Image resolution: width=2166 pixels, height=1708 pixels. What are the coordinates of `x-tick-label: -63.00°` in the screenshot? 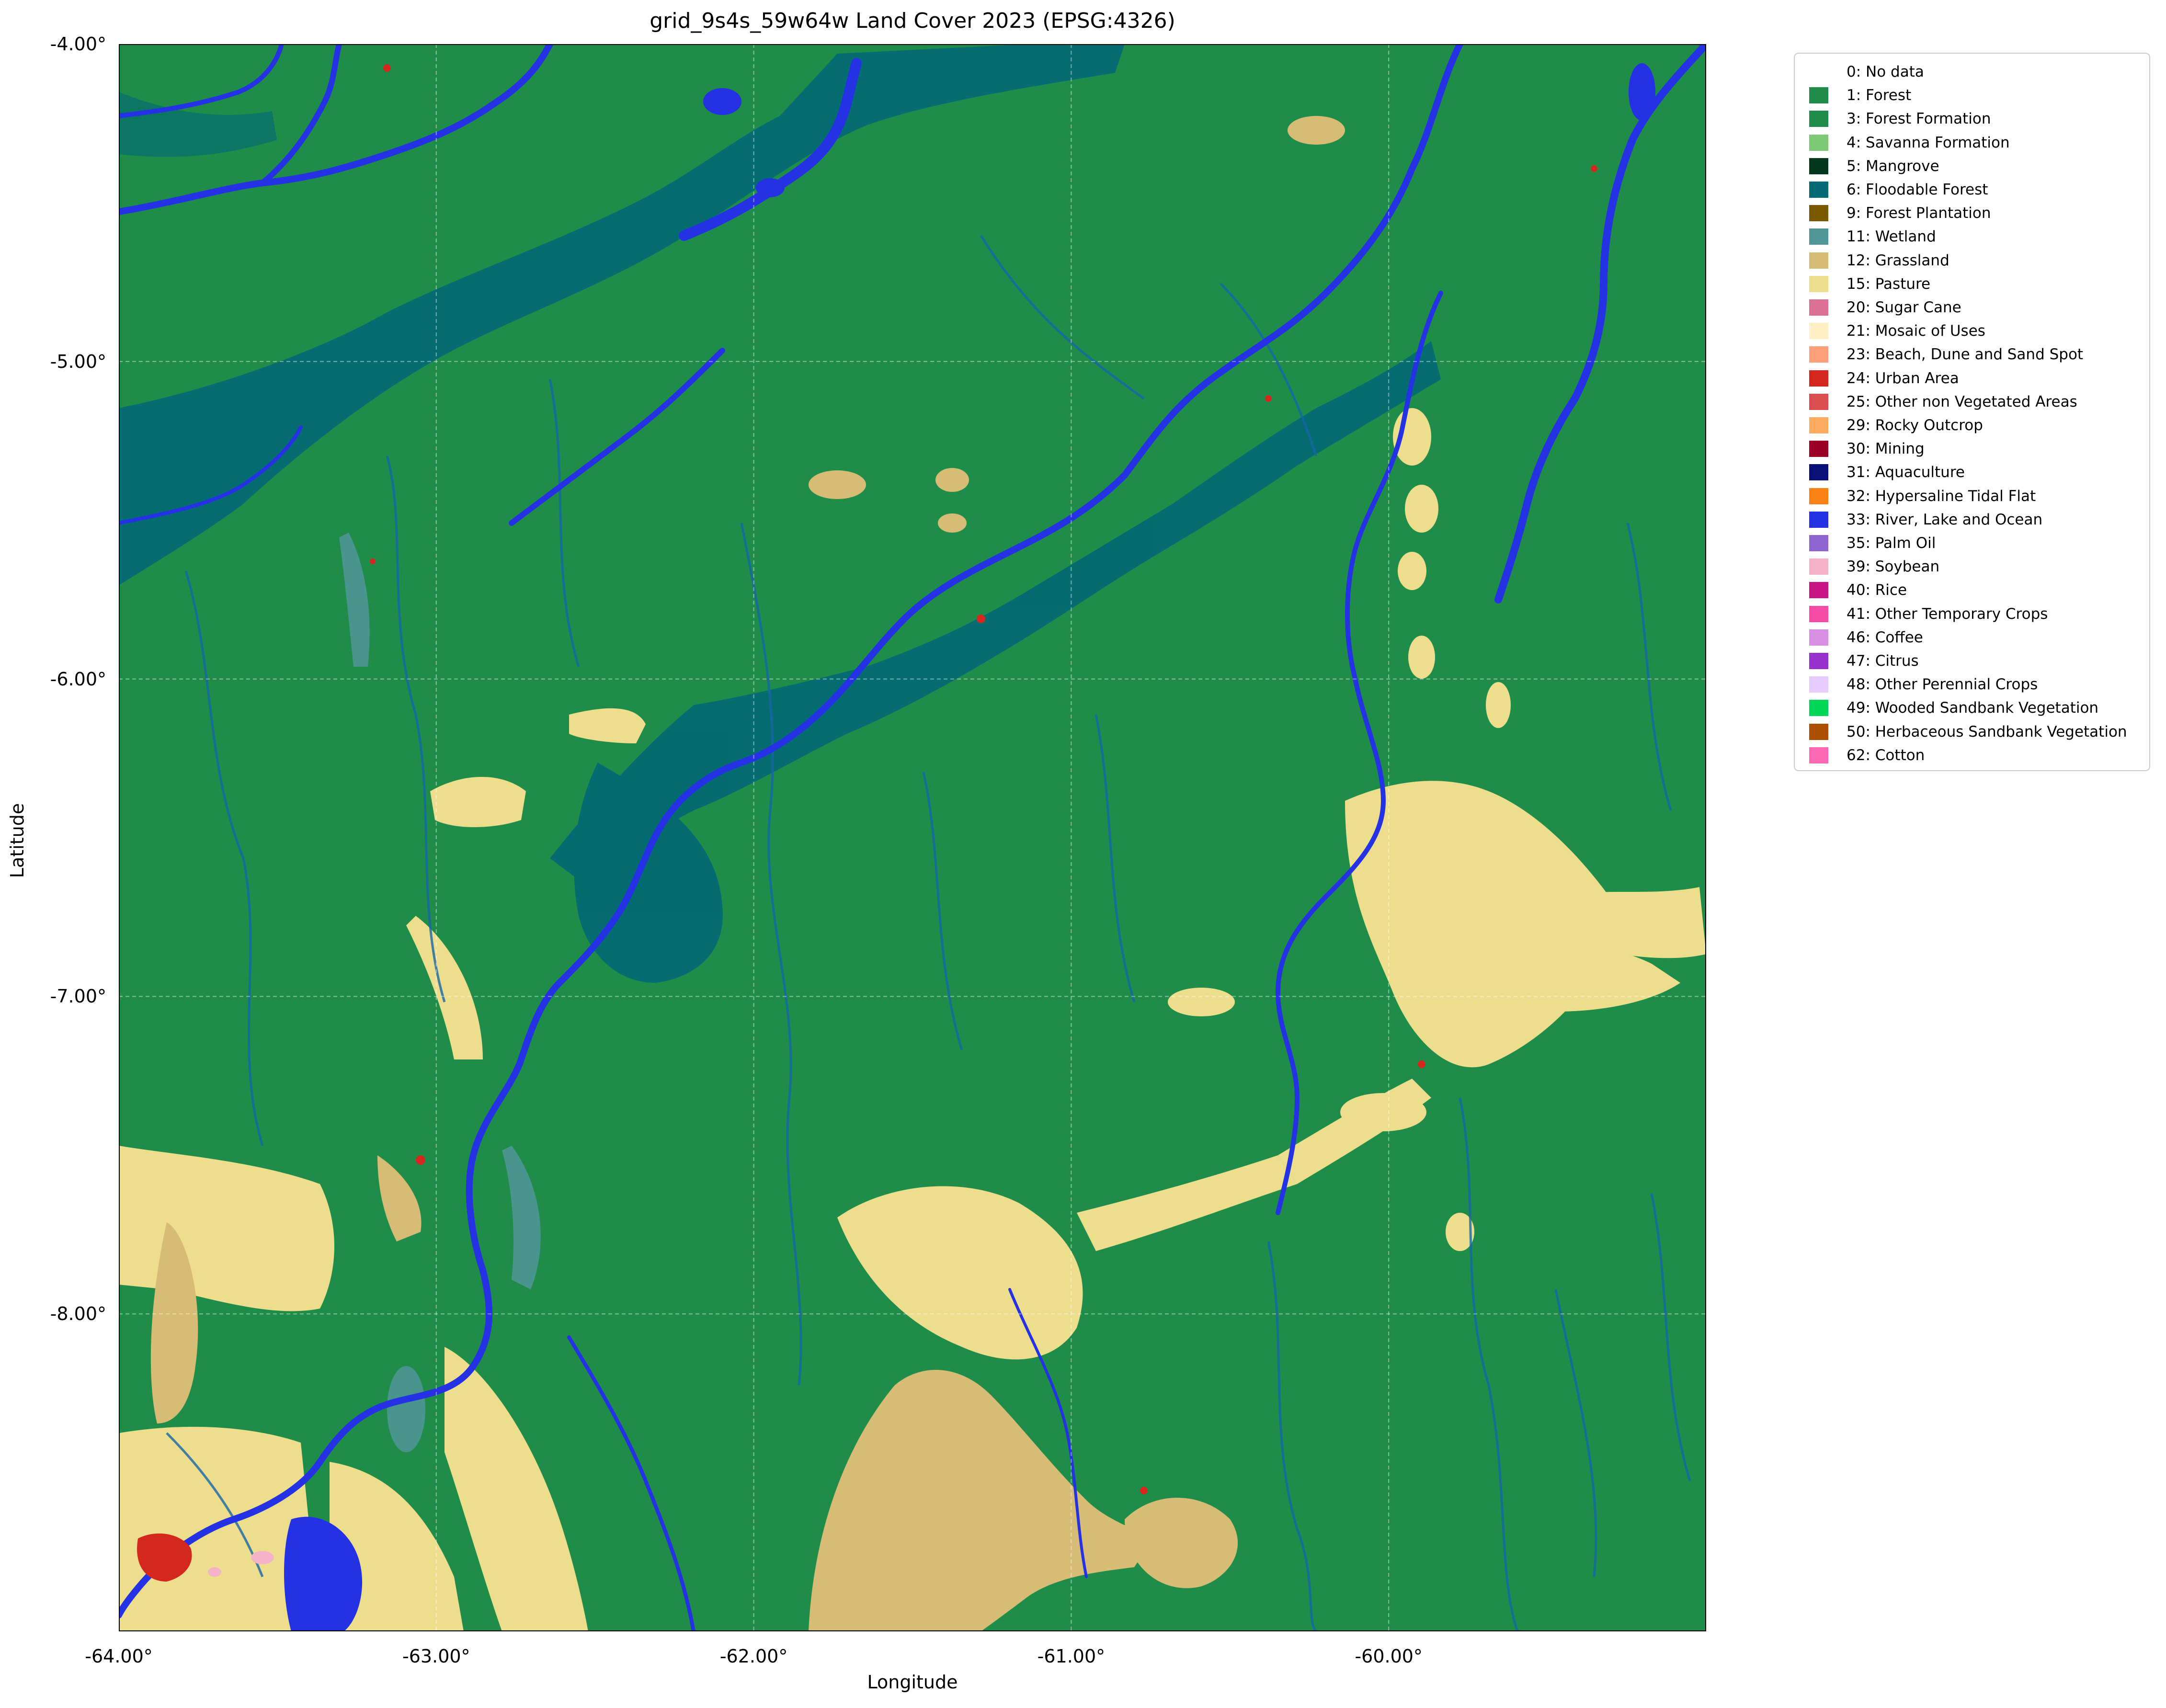 It's located at (436, 1656).